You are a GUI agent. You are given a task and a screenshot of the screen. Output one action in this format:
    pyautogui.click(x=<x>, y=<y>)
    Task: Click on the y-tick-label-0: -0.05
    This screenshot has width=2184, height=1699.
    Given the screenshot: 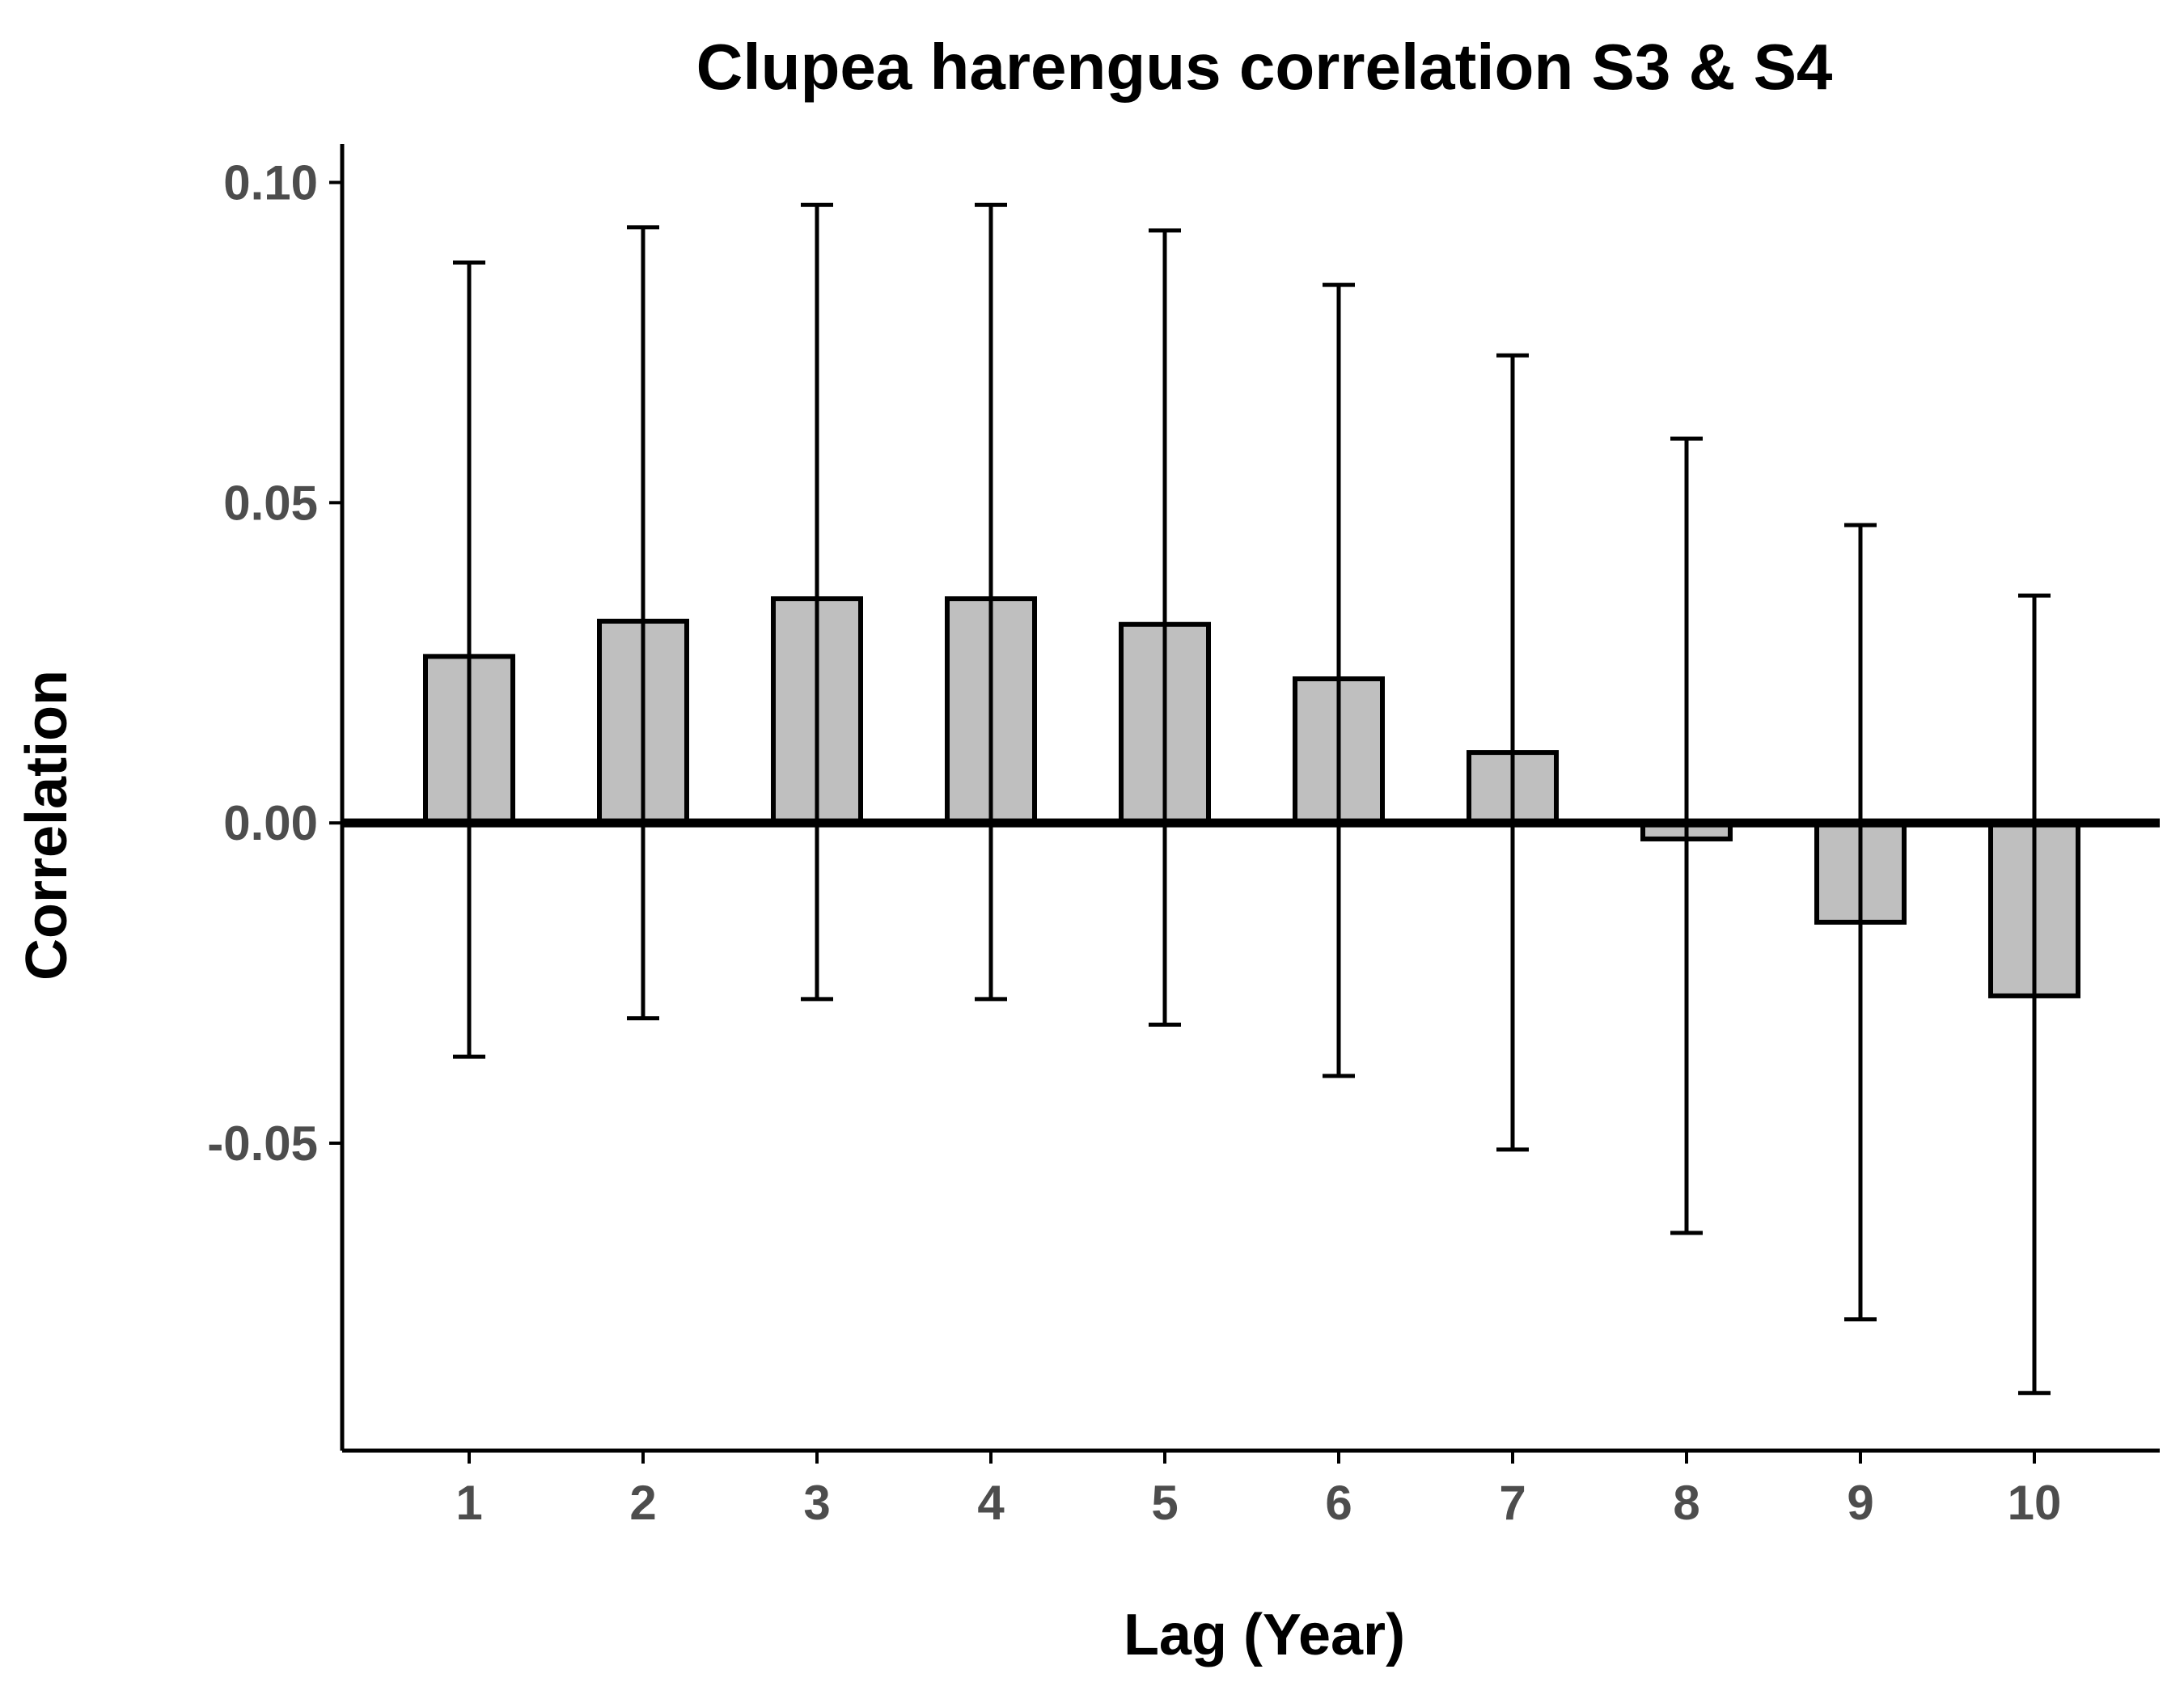 What is the action you would take?
    pyautogui.click(x=262, y=1143)
    